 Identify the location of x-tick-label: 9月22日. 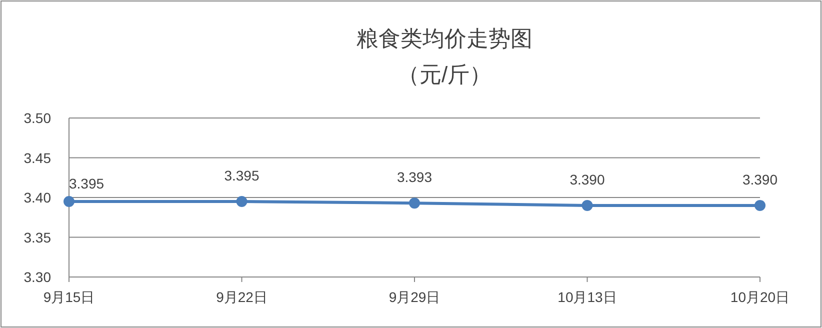
(242, 297).